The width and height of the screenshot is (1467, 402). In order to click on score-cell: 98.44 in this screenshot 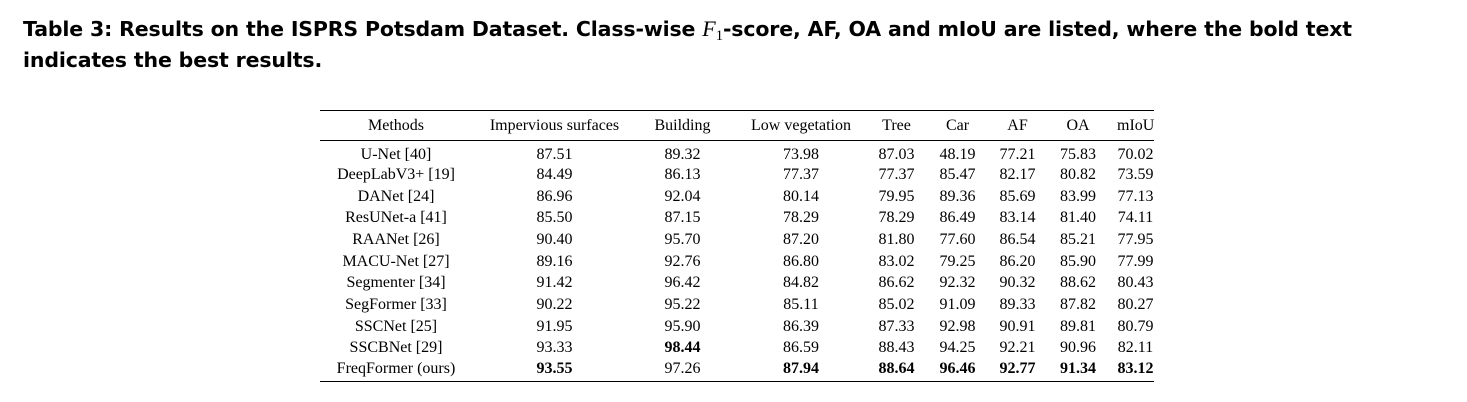, I will do `click(682, 348)`.